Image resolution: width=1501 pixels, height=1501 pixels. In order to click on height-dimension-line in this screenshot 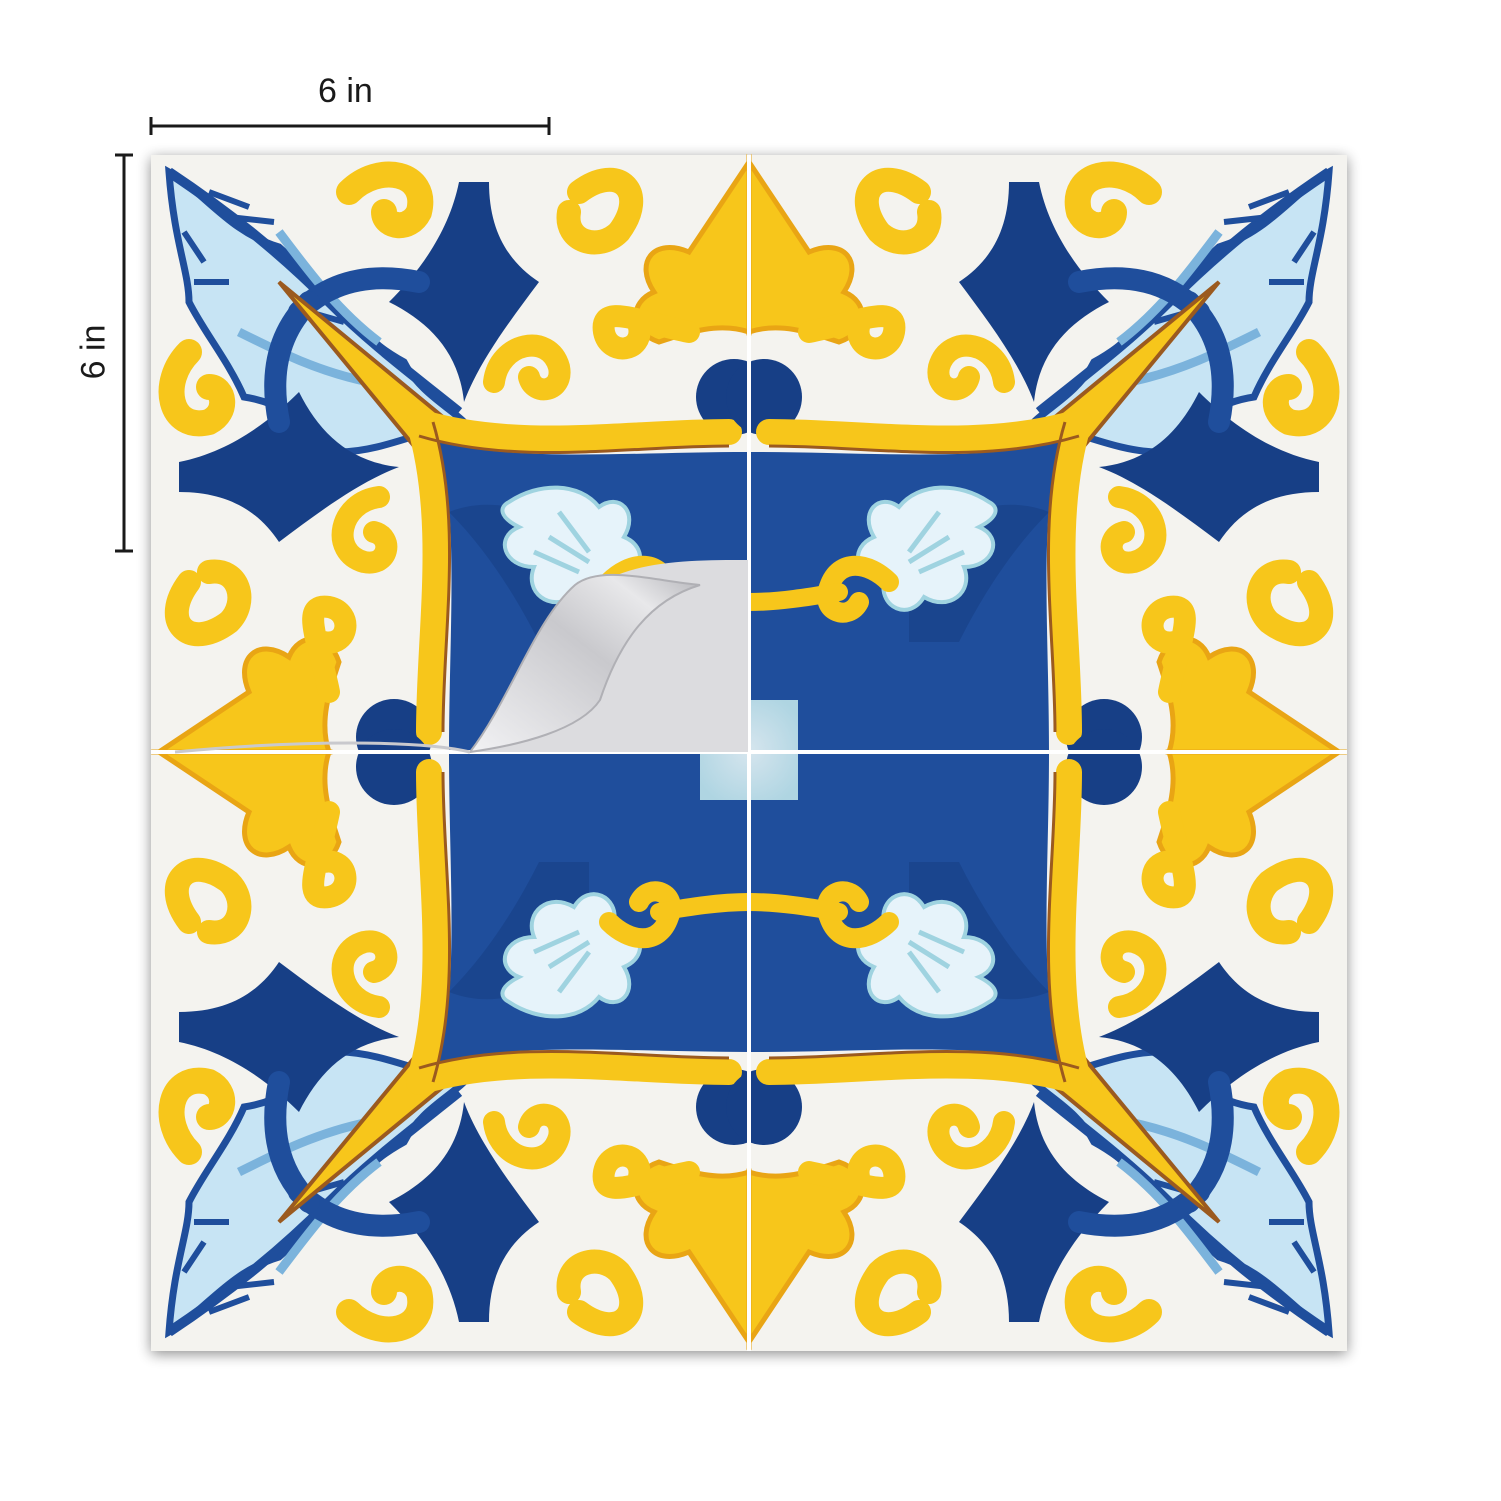, I will do `click(124, 353)`.